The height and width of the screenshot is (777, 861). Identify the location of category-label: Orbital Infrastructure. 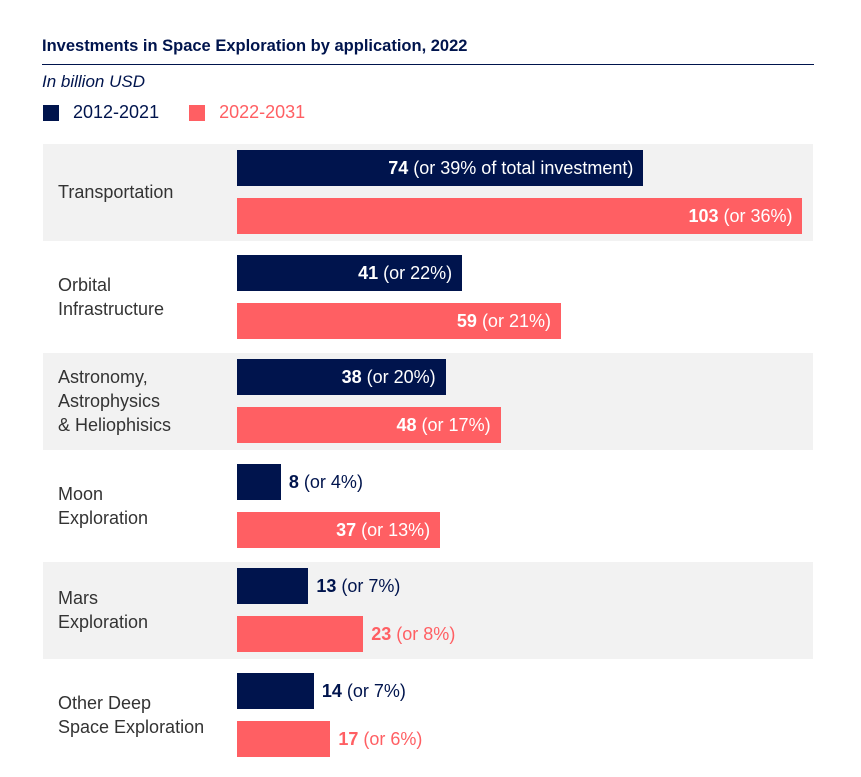
(111, 297).